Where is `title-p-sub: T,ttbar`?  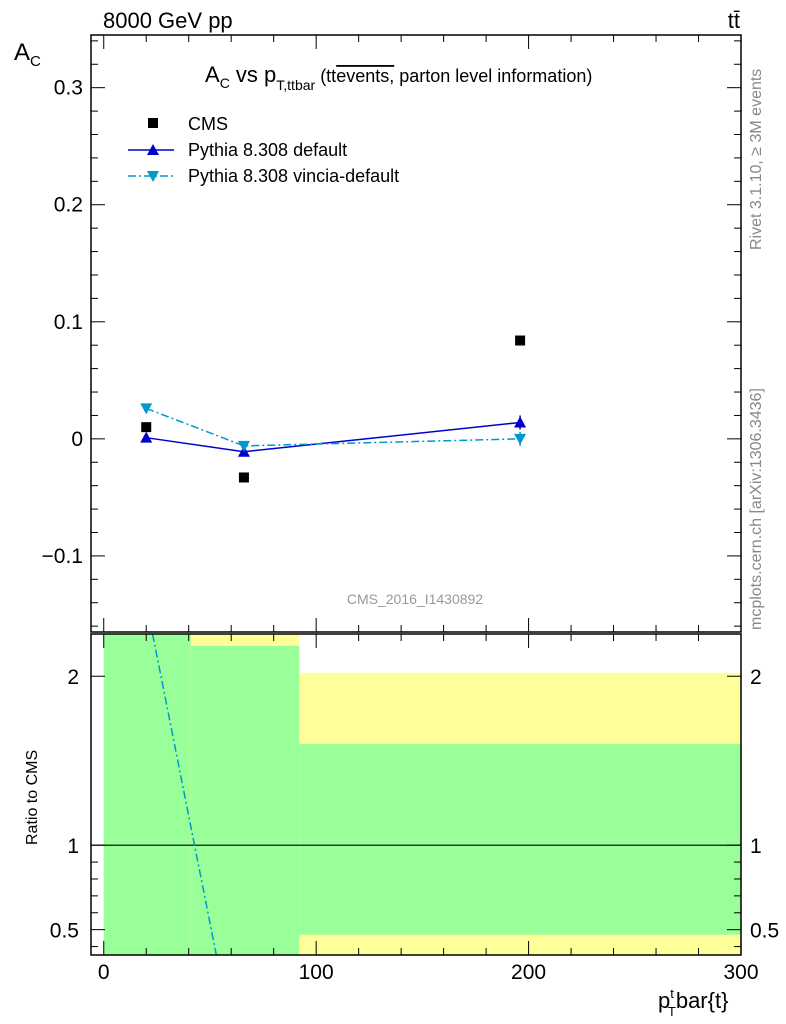
title-p-sub: T,ttbar is located at coordinates (295, 85).